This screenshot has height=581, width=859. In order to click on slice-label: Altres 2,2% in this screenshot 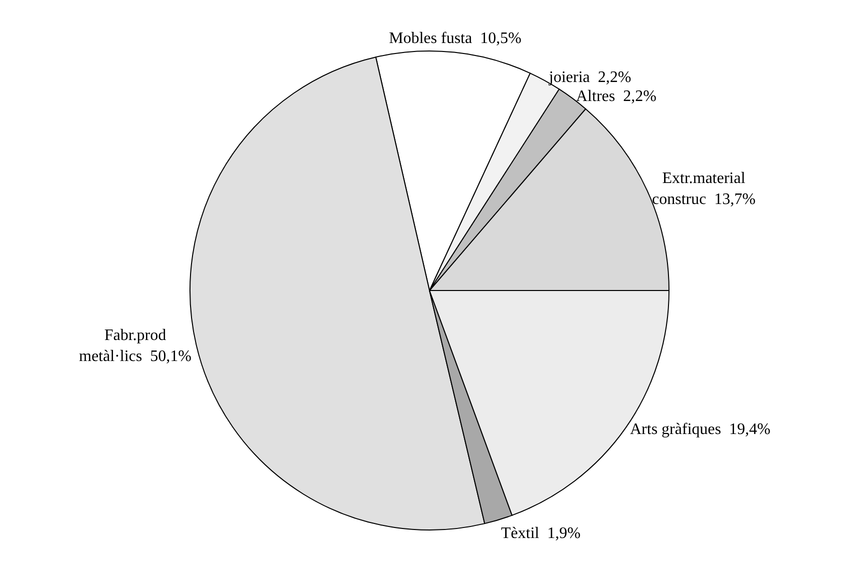, I will do `click(616, 96)`.